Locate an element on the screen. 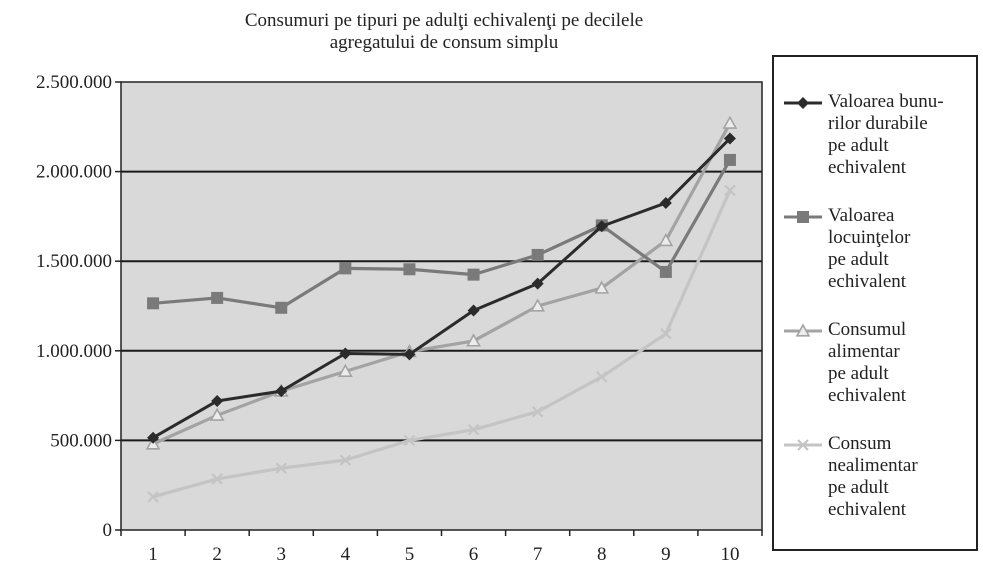 This screenshot has width=983, height=567. x-tick-label: 5 is located at coordinates (410, 554).